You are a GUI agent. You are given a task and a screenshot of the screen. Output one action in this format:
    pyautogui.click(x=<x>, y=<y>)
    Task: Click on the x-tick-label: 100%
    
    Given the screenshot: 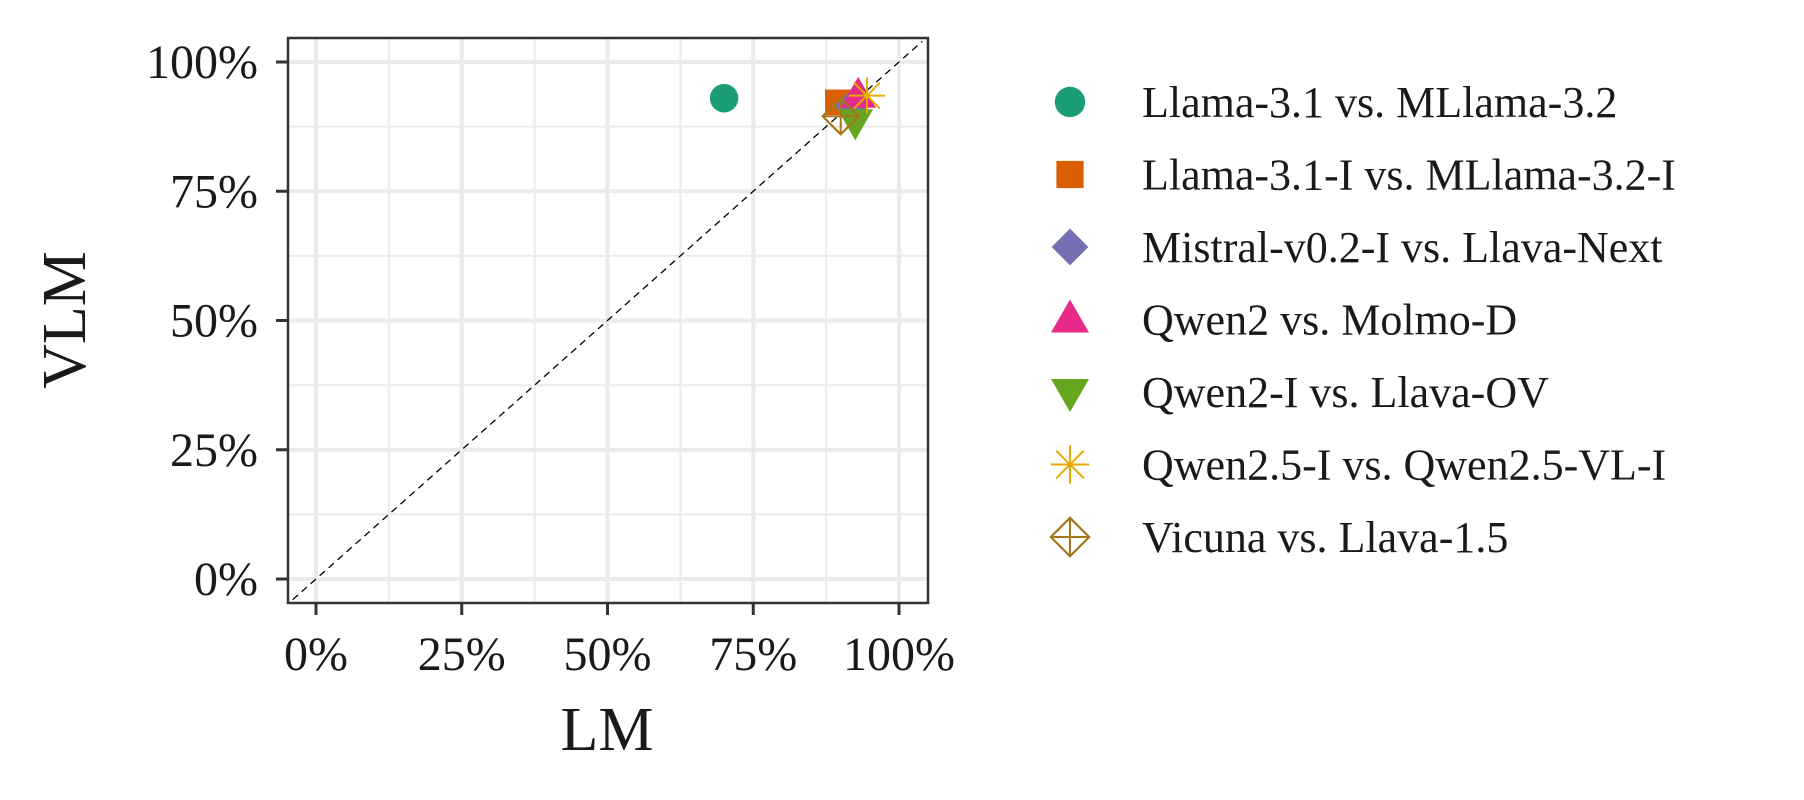 What is the action you would take?
    pyautogui.click(x=899, y=654)
    